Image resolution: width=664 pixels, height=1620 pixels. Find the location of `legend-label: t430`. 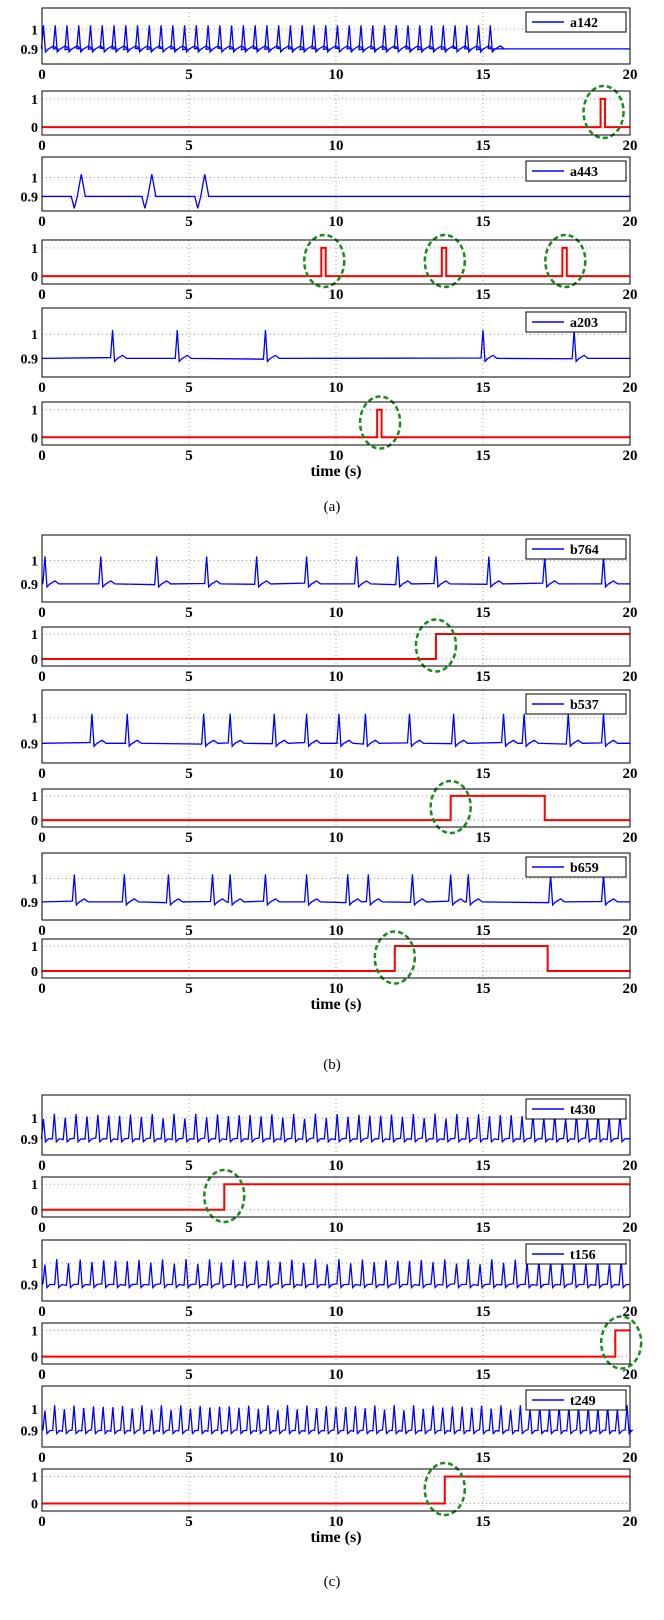

legend-label: t430 is located at coordinates (583, 1110).